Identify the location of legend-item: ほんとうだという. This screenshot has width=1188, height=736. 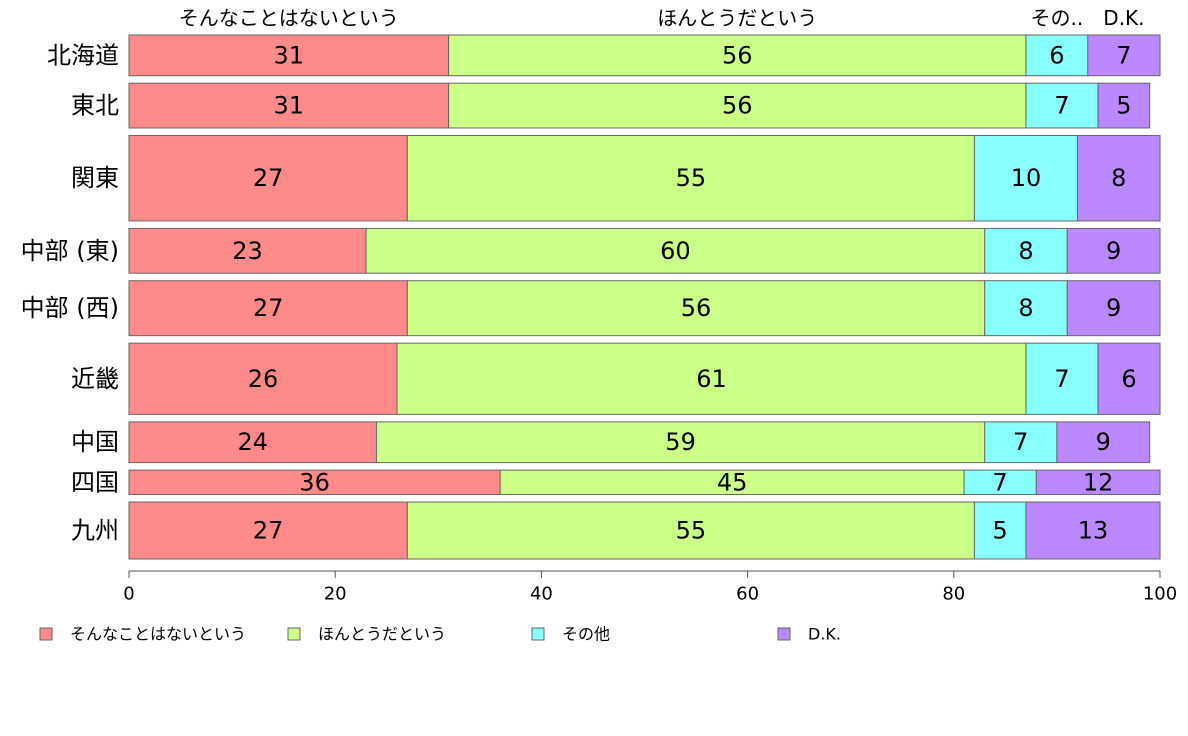
(366, 634).